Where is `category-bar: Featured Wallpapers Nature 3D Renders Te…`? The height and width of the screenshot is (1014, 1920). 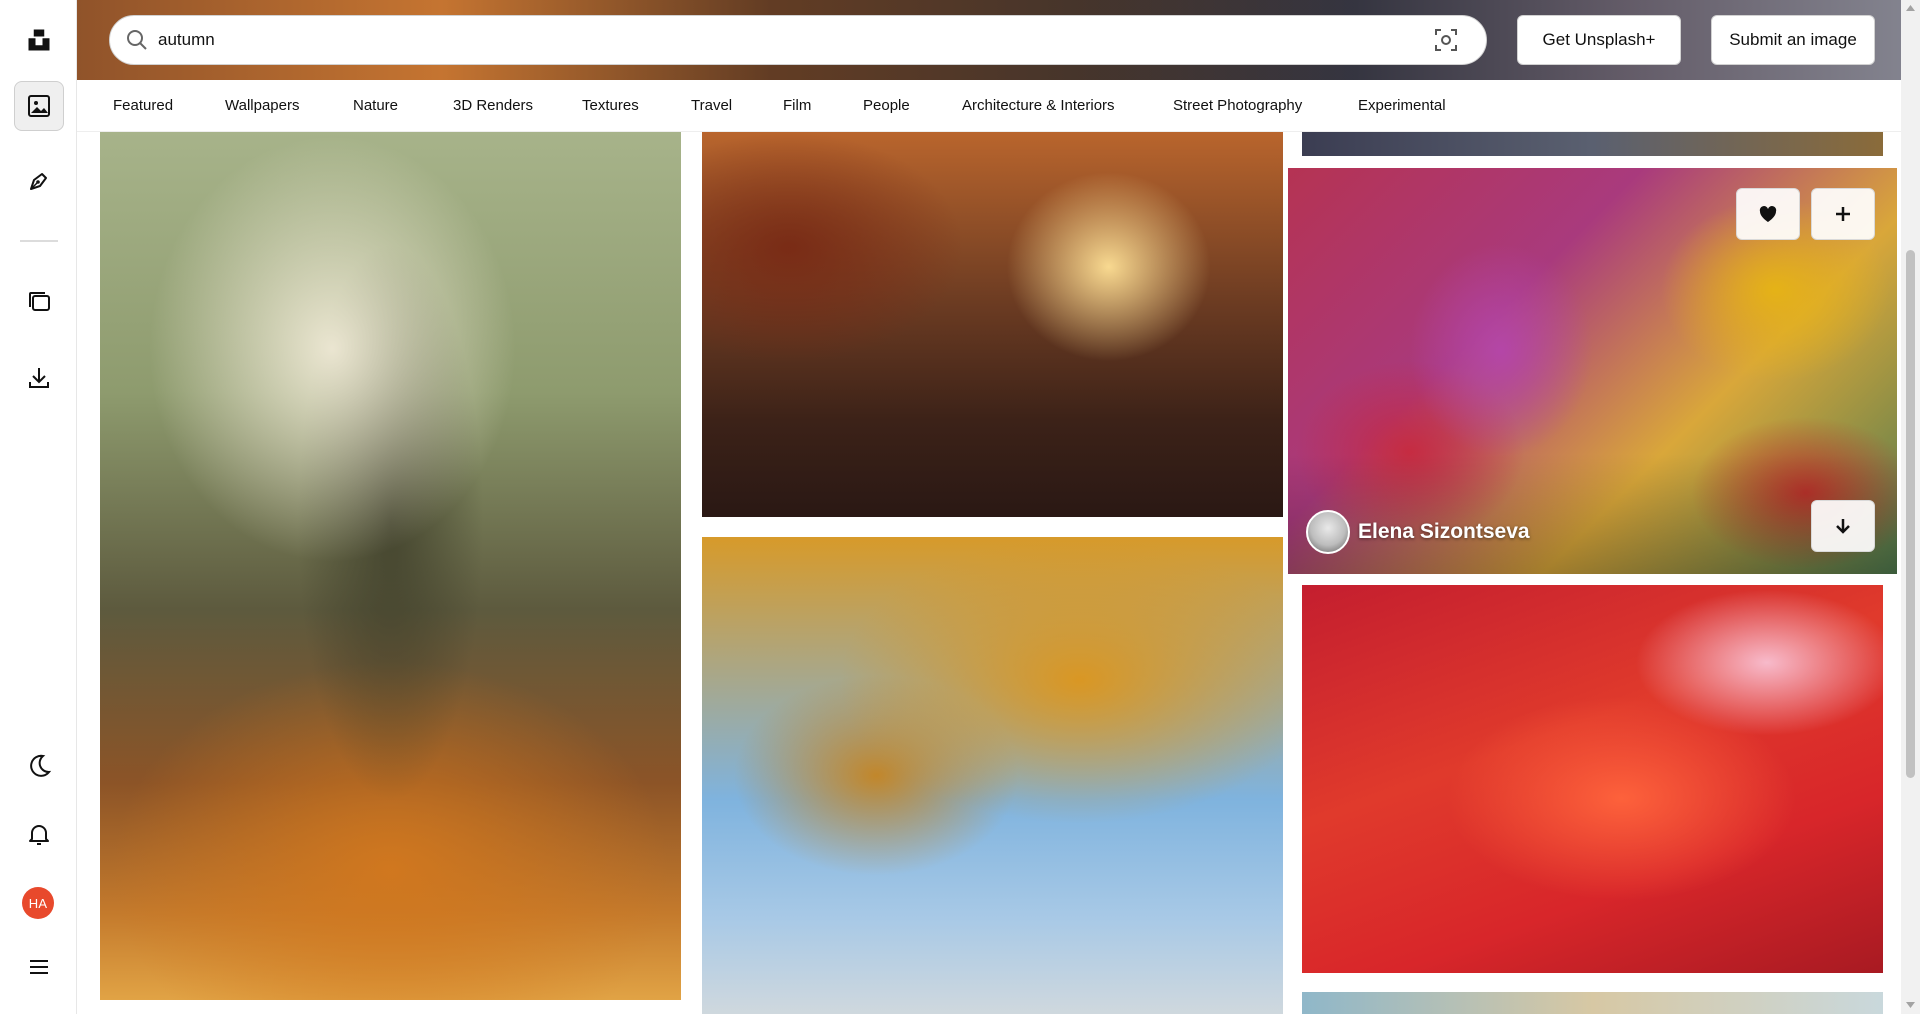 category-bar: Featured Wallpapers Nature 3D Renders Te… is located at coordinates (989, 106).